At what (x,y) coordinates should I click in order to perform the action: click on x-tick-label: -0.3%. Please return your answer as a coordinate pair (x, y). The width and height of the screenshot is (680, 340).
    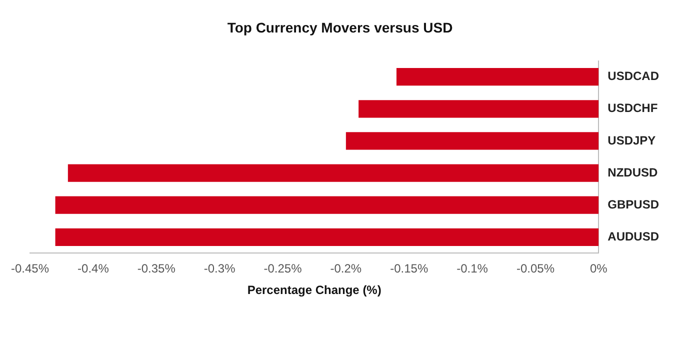
    Looking at the image, I should click on (220, 269).